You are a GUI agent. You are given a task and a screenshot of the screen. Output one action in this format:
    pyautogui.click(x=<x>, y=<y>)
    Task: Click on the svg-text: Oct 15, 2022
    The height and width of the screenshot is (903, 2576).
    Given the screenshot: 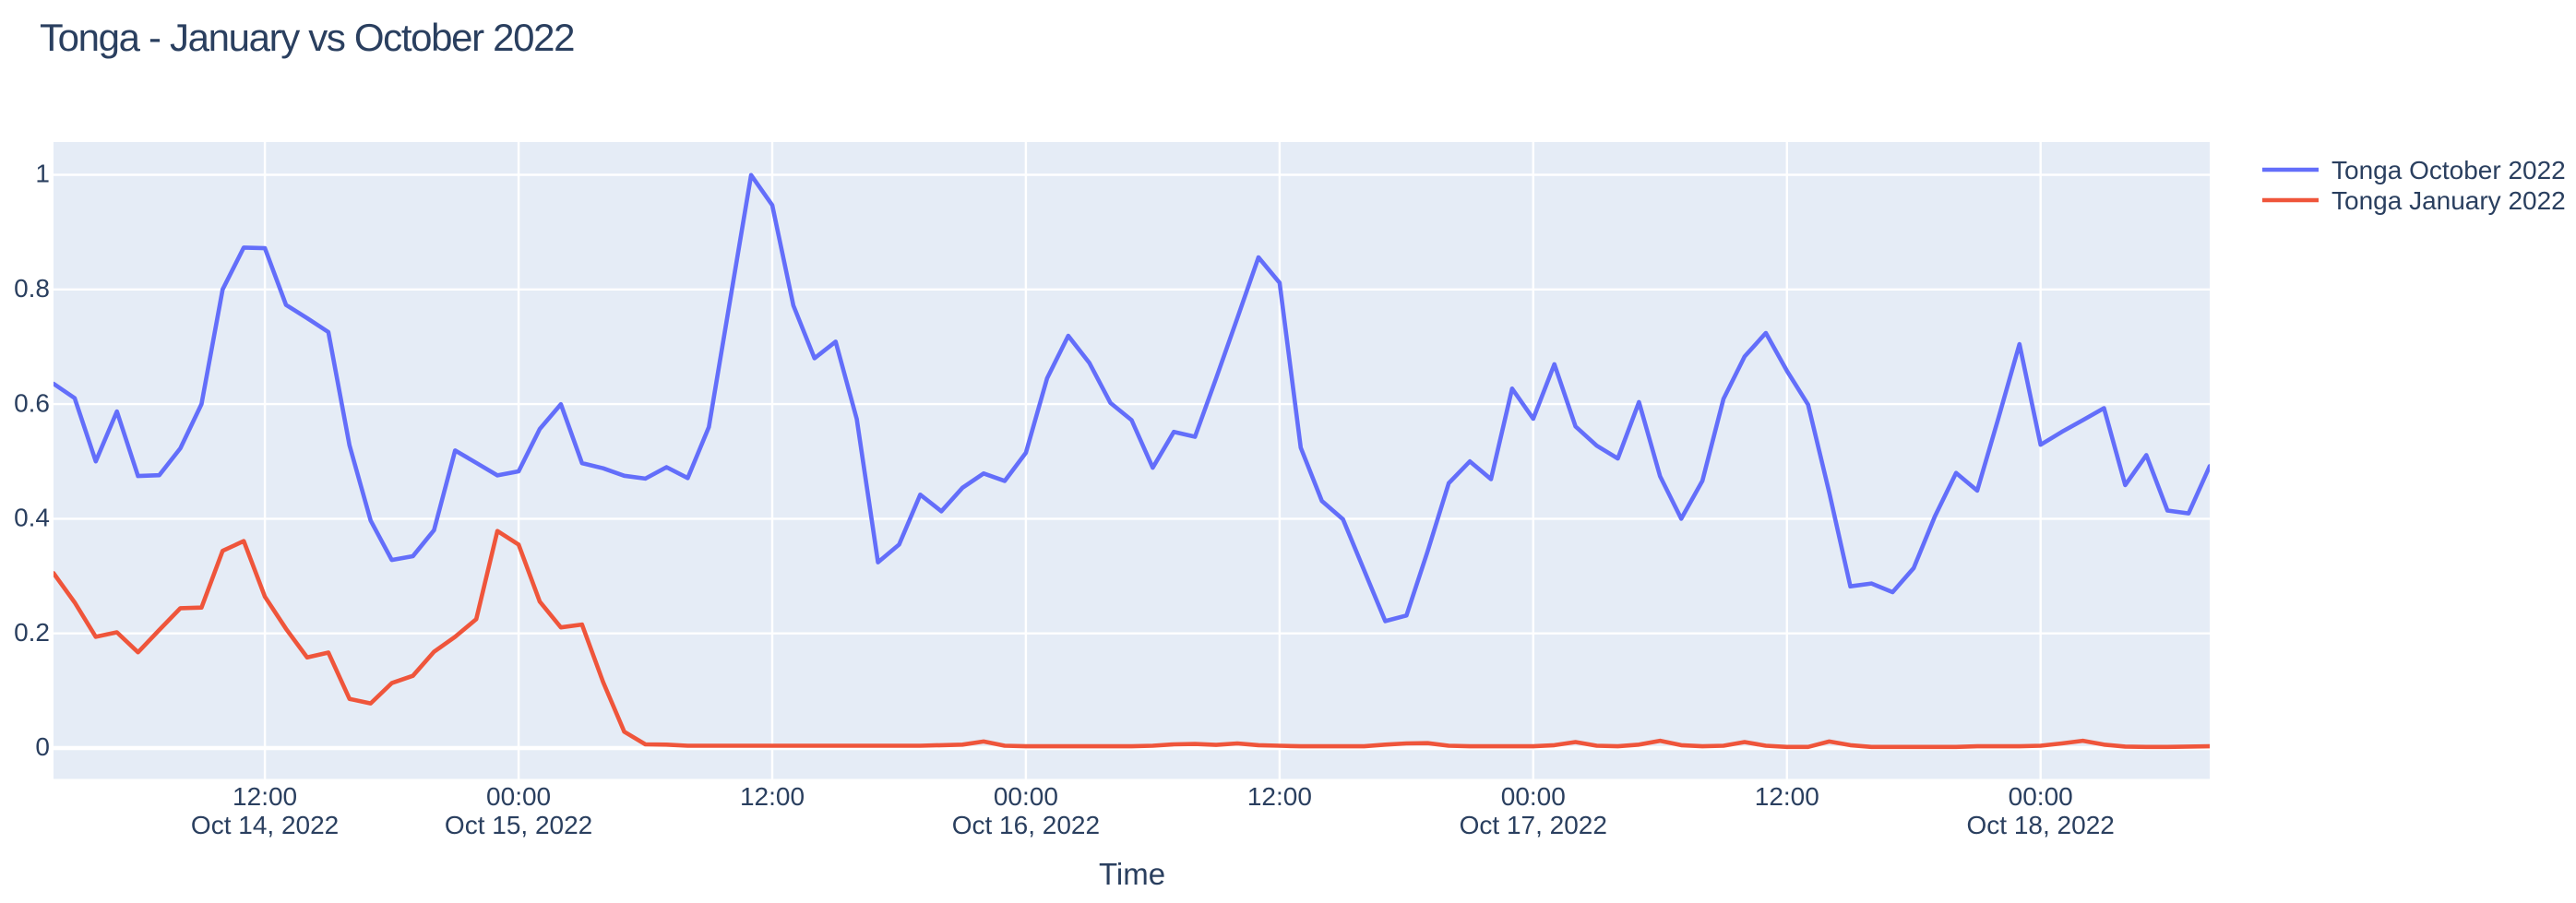 What is the action you would take?
    pyautogui.click(x=518, y=825)
    